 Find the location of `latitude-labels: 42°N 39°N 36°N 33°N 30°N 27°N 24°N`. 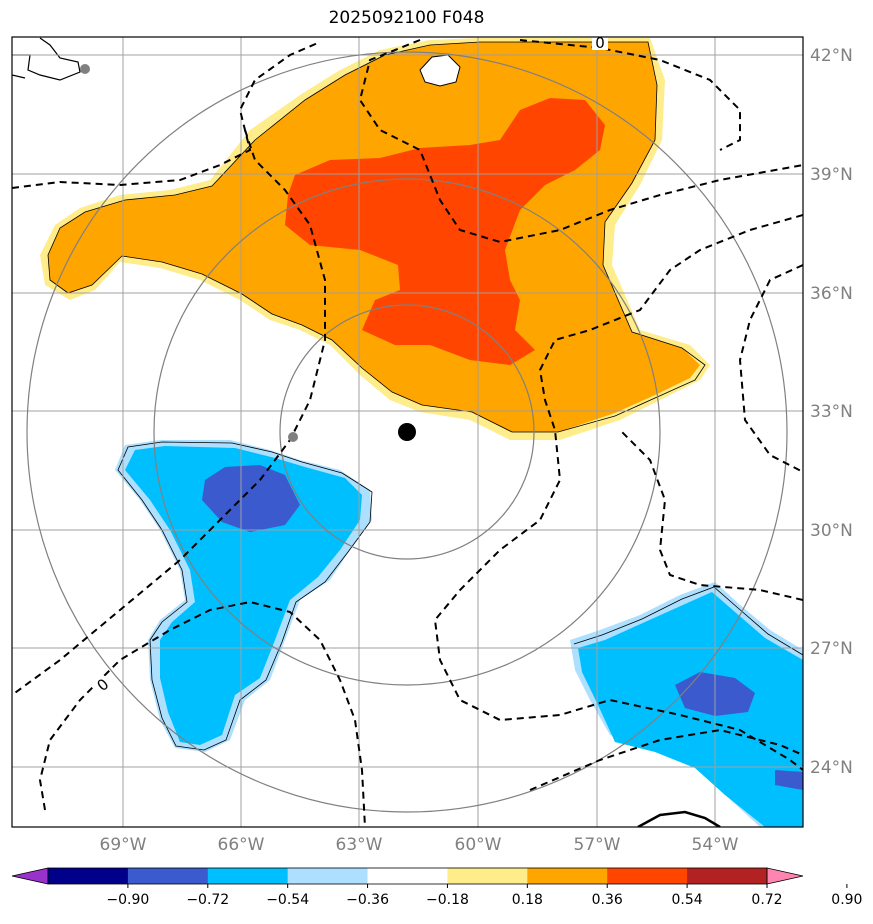

latitude-labels: 42°N 39°N 36°N 33°N 30°N 27°N 24°N is located at coordinates (831, 412).